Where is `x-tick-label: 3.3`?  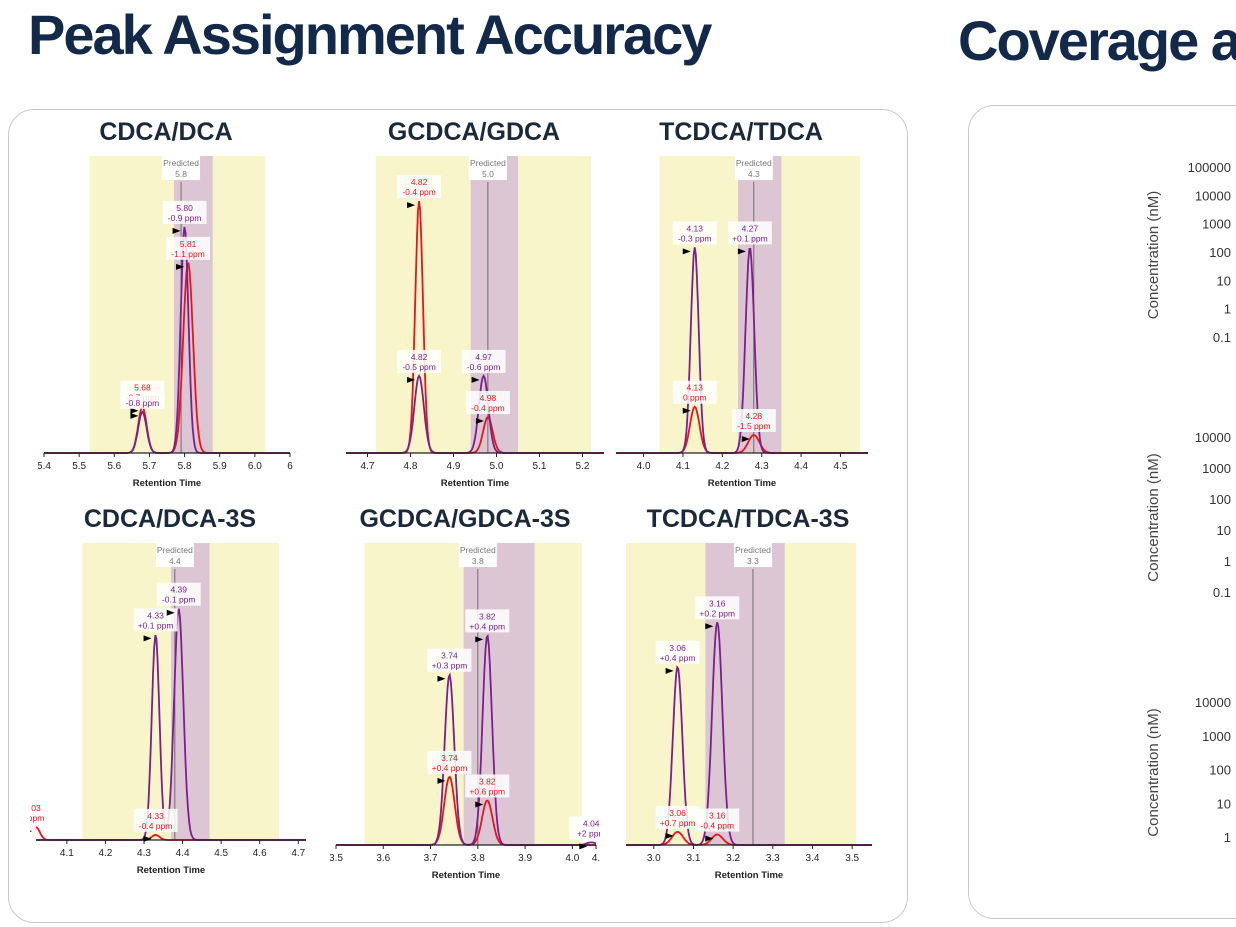
x-tick-label: 3.3 is located at coordinates (773, 858).